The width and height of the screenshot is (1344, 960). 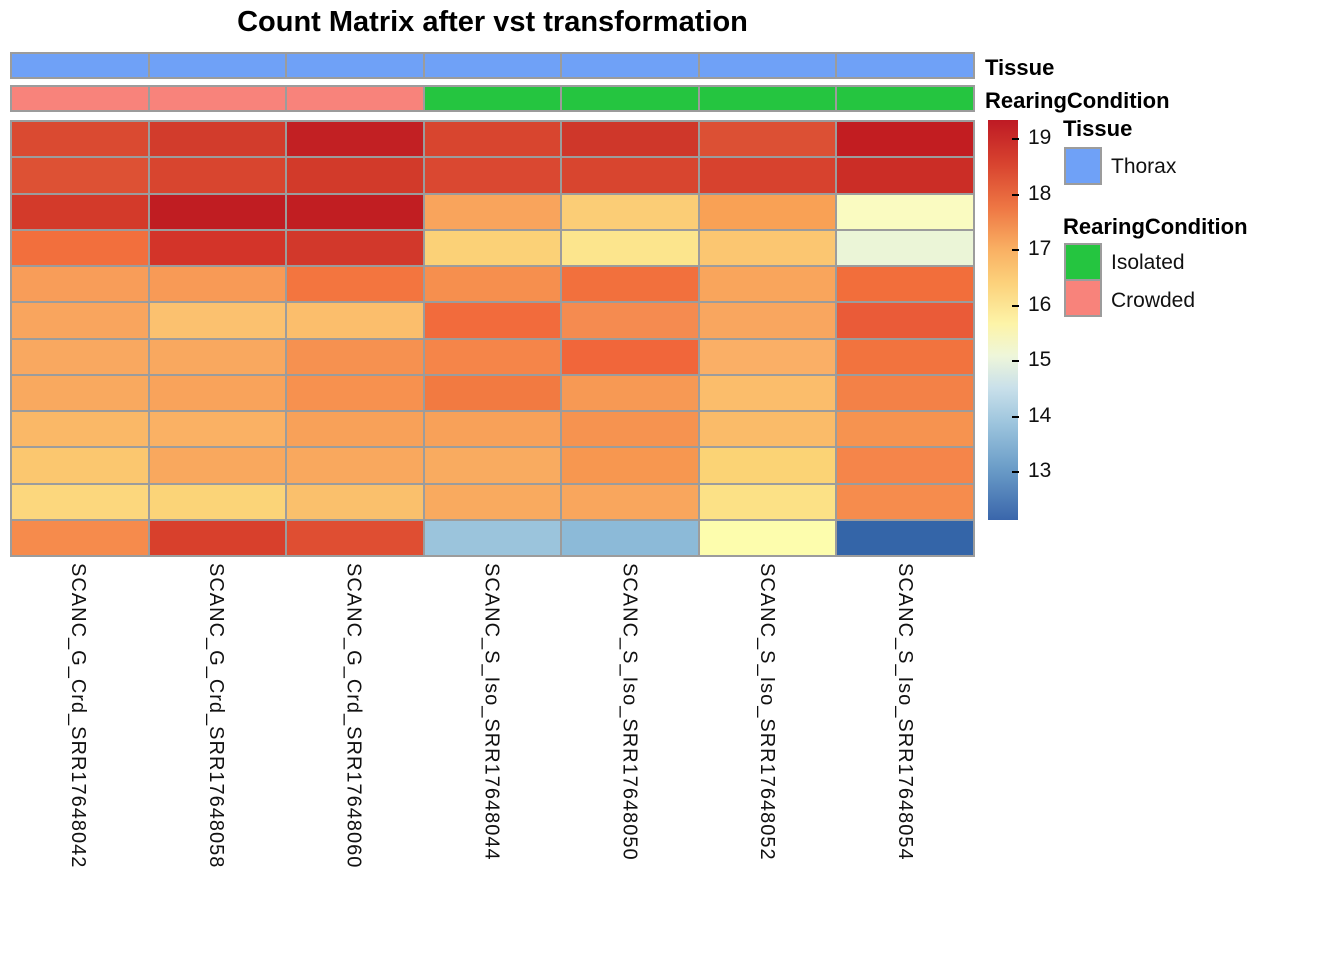 I want to click on rearing-annotation-bar, so click(x=492, y=98).